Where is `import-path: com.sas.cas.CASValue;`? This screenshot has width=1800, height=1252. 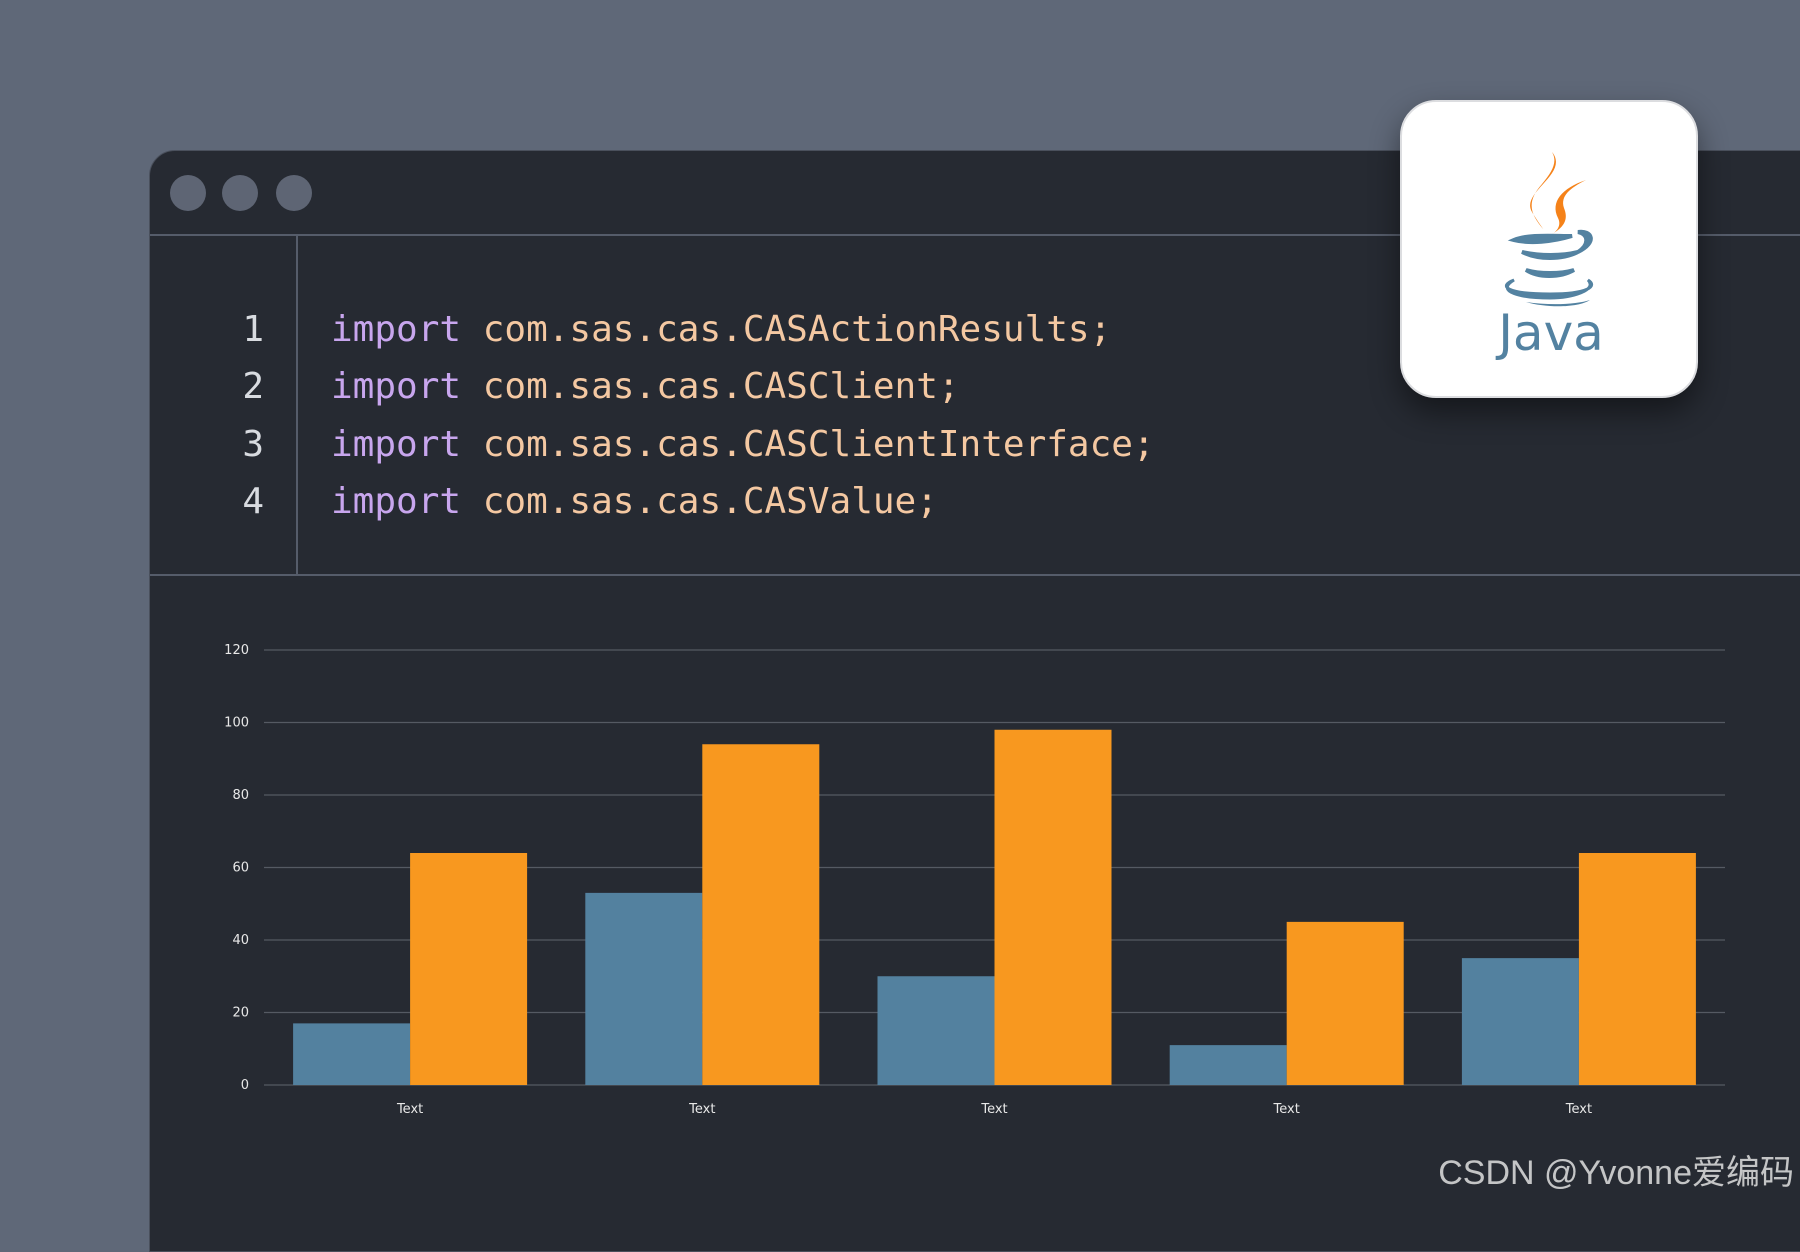 import-path: com.sas.cas.CASValue; is located at coordinates (710, 501).